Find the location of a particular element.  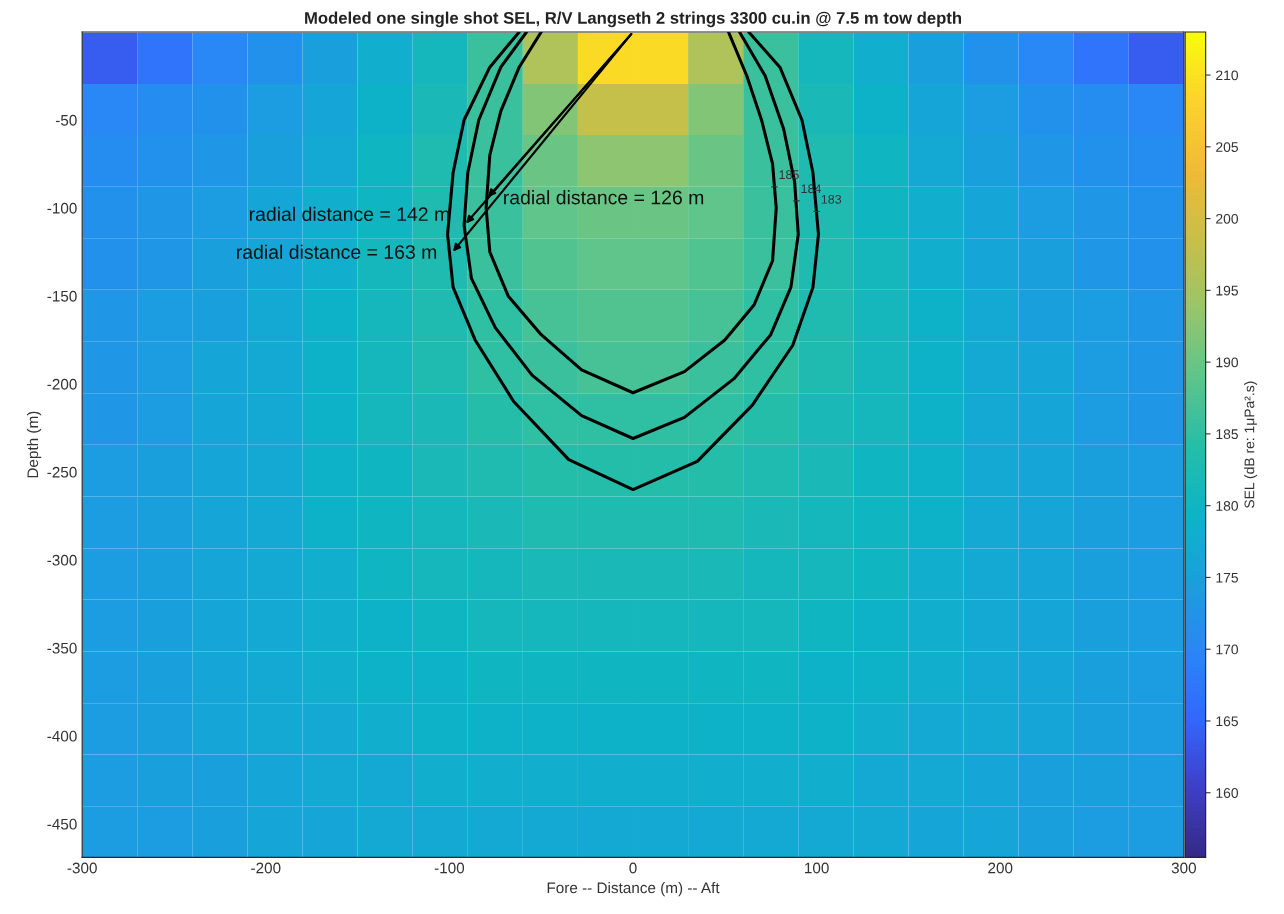

chart-title: Modeled one single shot SEL, R/V Langseth 2 strings 3300 cu.in @ 7.5 m tow depth is located at coordinates (633, 19).